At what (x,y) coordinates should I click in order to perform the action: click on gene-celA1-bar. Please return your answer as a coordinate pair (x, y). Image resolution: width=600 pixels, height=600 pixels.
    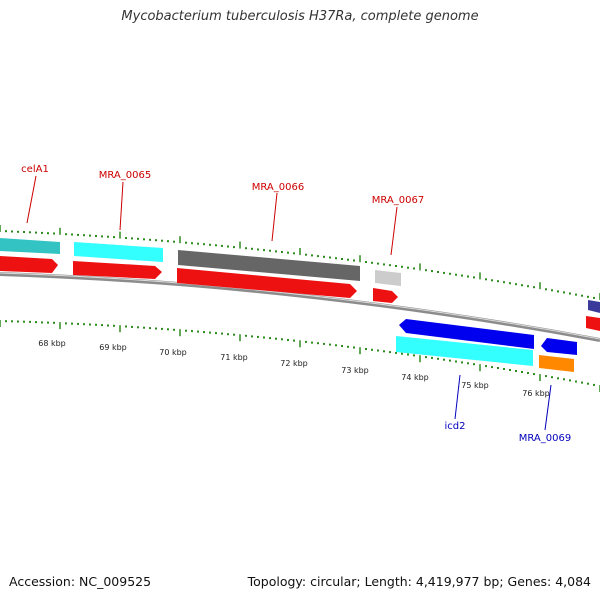
    Looking at the image, I should click on (30, 246).